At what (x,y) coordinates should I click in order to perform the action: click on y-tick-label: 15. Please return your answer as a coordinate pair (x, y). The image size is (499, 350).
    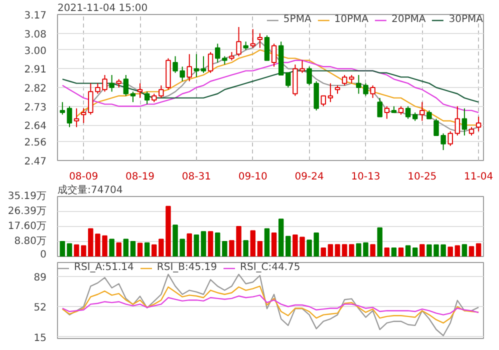
    Looking at the image, I should click on (40, 338).